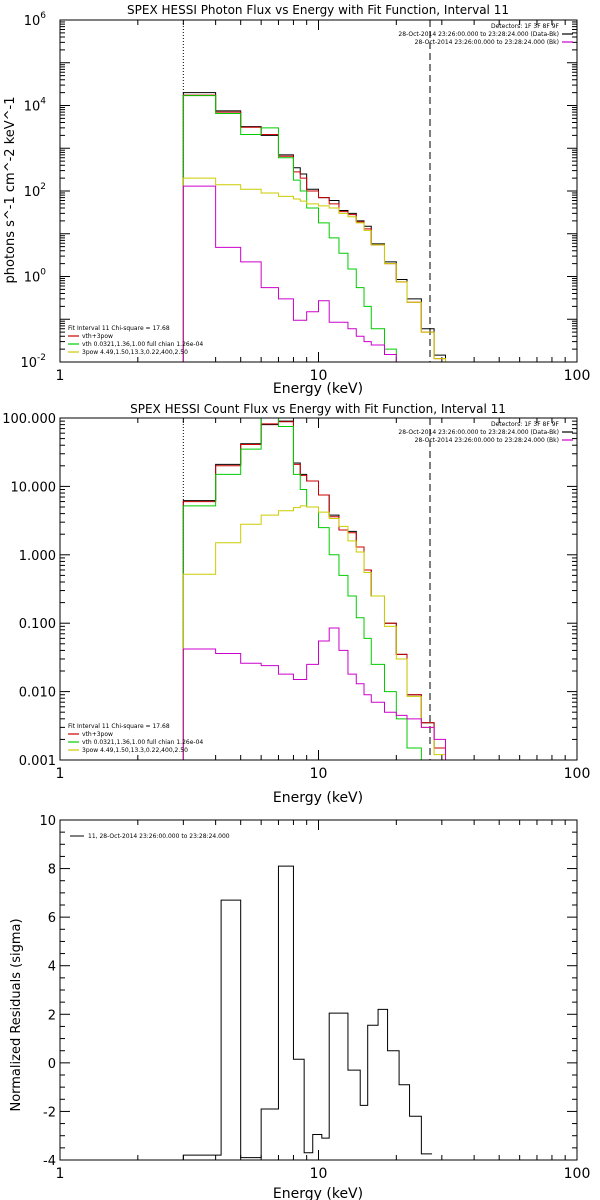 The image size is (600, 1200). Describe the element at coordinates (97, 734) in the screenshot. I see `count-flux-legend-text: vth+3pow` at that location.